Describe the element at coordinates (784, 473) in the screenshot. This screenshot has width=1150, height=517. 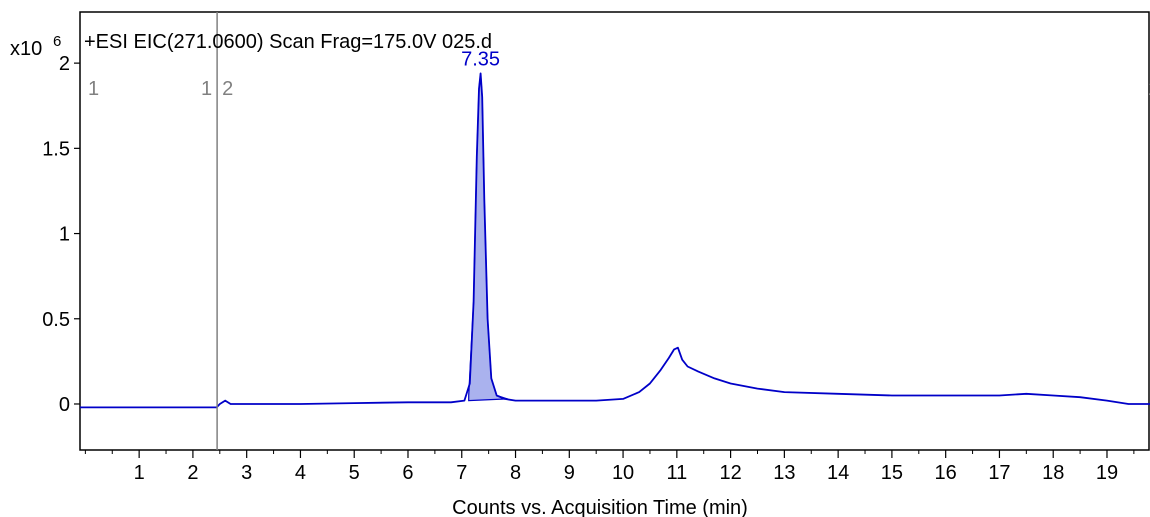
I see `x-tick-label: 13` at that location.